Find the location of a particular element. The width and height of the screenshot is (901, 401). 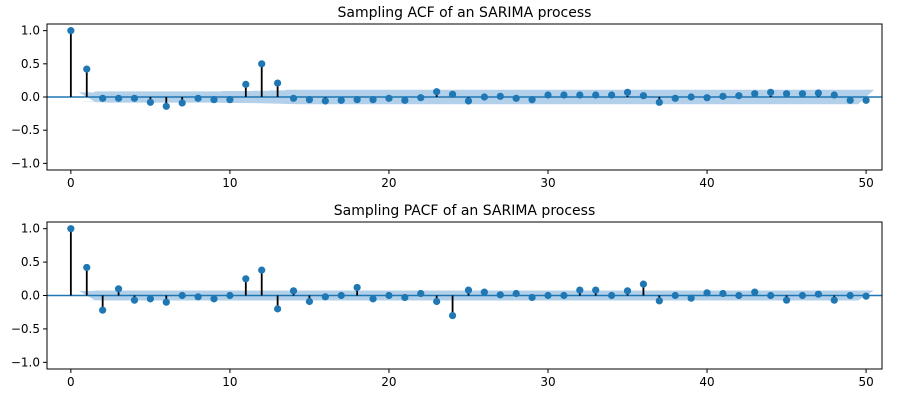

acf-y-tick-label: 1.0 is located at coordinates (30, 31).